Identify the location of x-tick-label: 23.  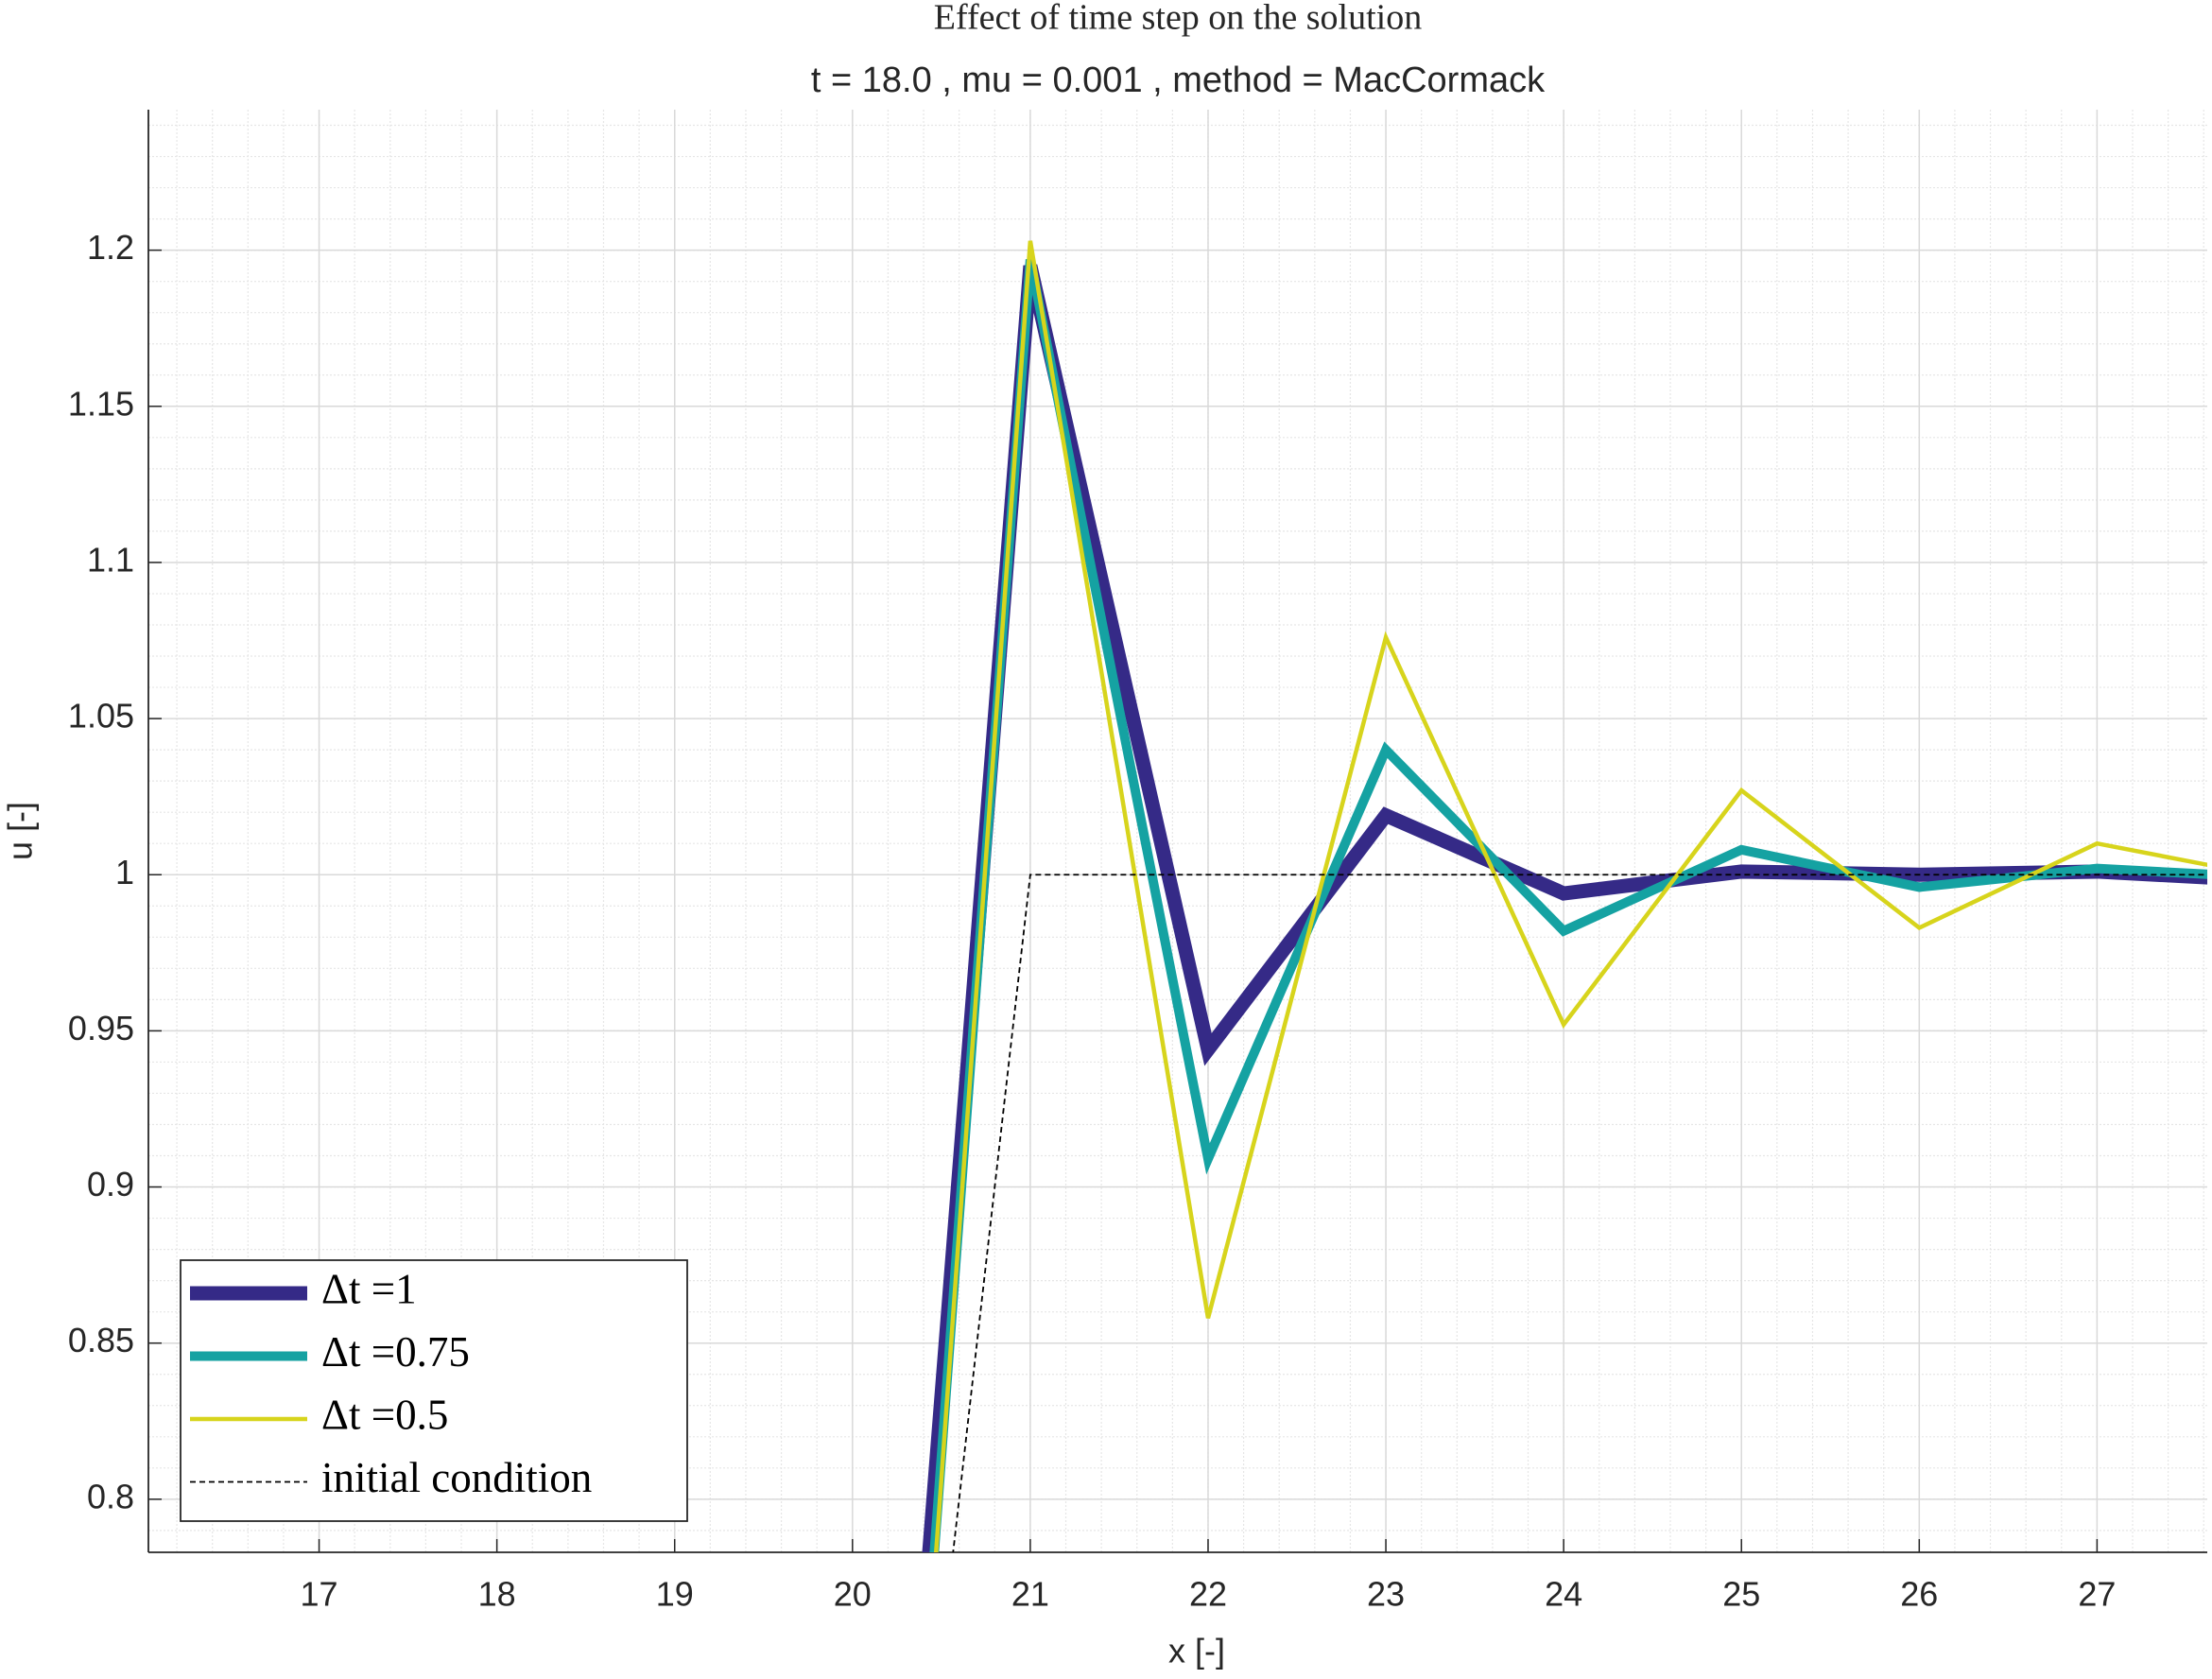
(1386, 1594).